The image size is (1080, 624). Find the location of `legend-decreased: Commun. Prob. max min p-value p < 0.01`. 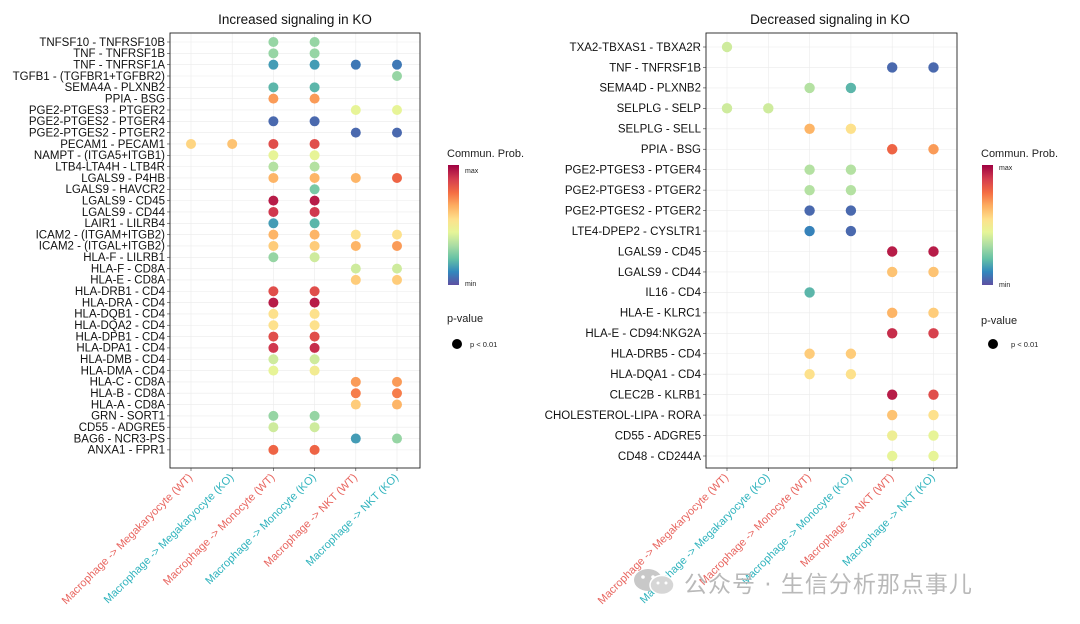

legend-decreased: Commun. Prob. max min p-value p < 0.01 is located at coordinates (1019, 248).